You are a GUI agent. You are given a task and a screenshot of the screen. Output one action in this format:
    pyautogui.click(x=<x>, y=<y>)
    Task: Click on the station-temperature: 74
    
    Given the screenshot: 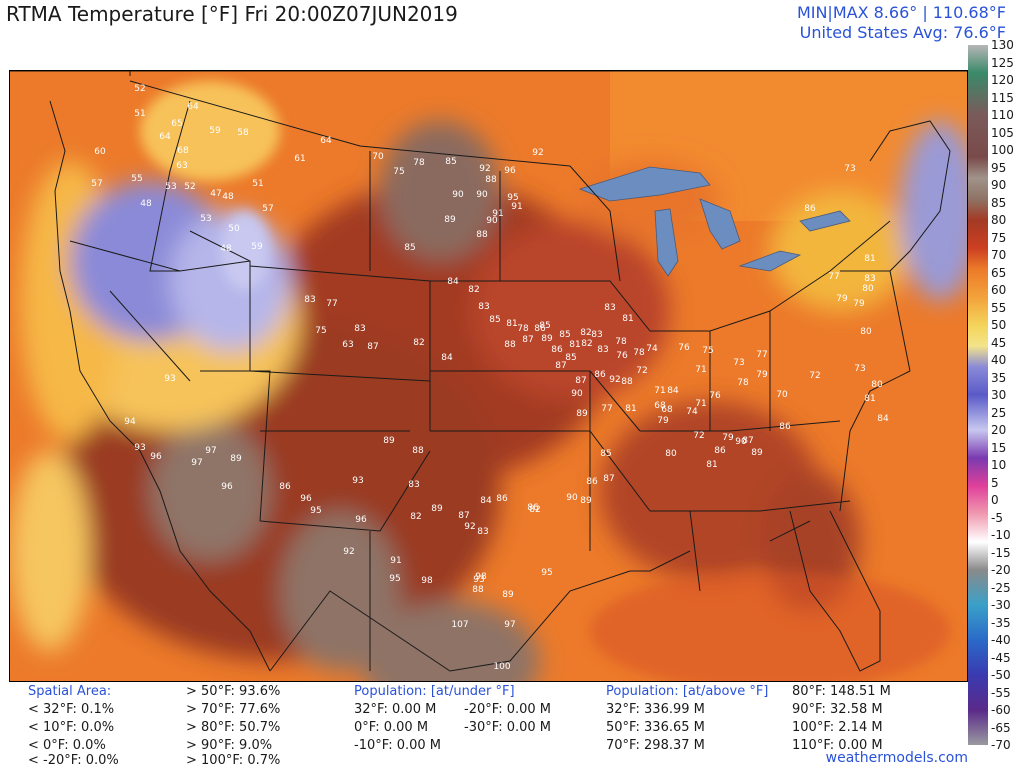 What is the action you would take?
    pyautogui.click(x=652, y=349)
    